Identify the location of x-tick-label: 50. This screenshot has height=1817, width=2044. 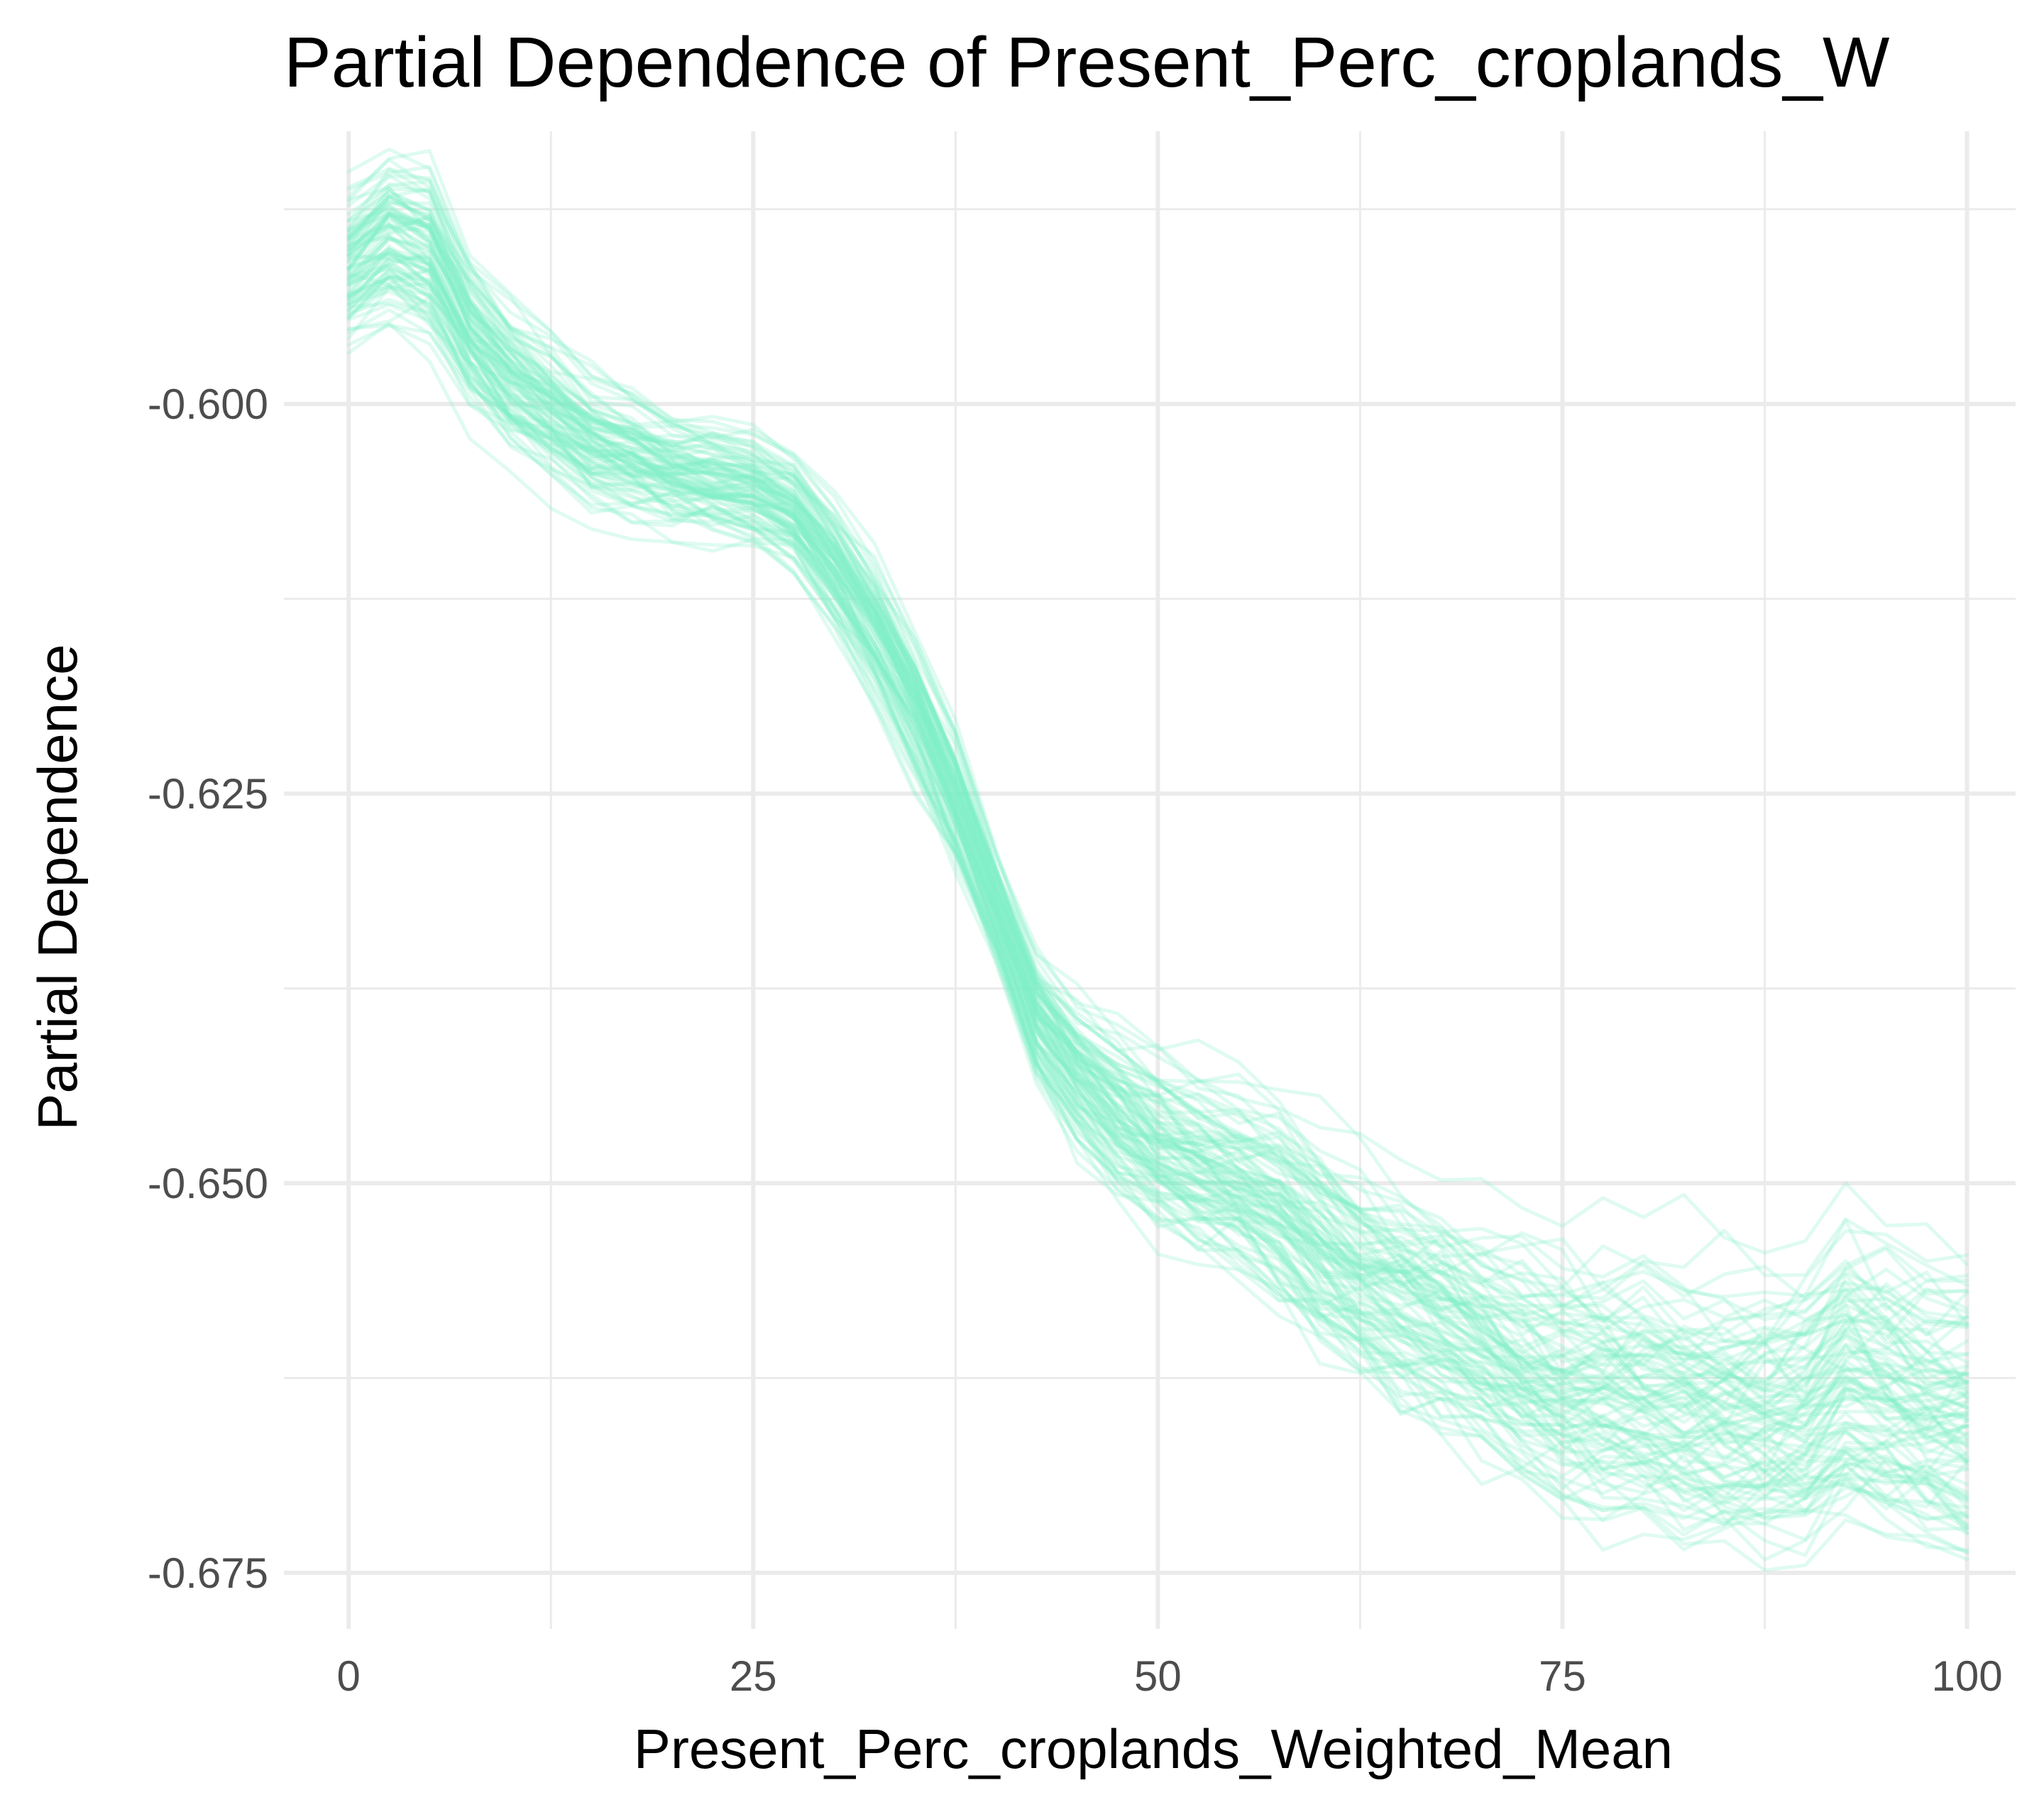
(1158, 1676).